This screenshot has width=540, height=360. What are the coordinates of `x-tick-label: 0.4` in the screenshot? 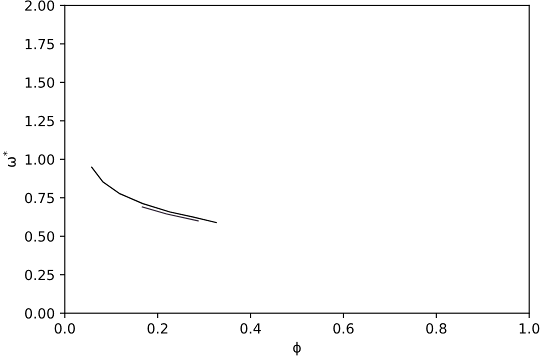 It's located at (250, 328).